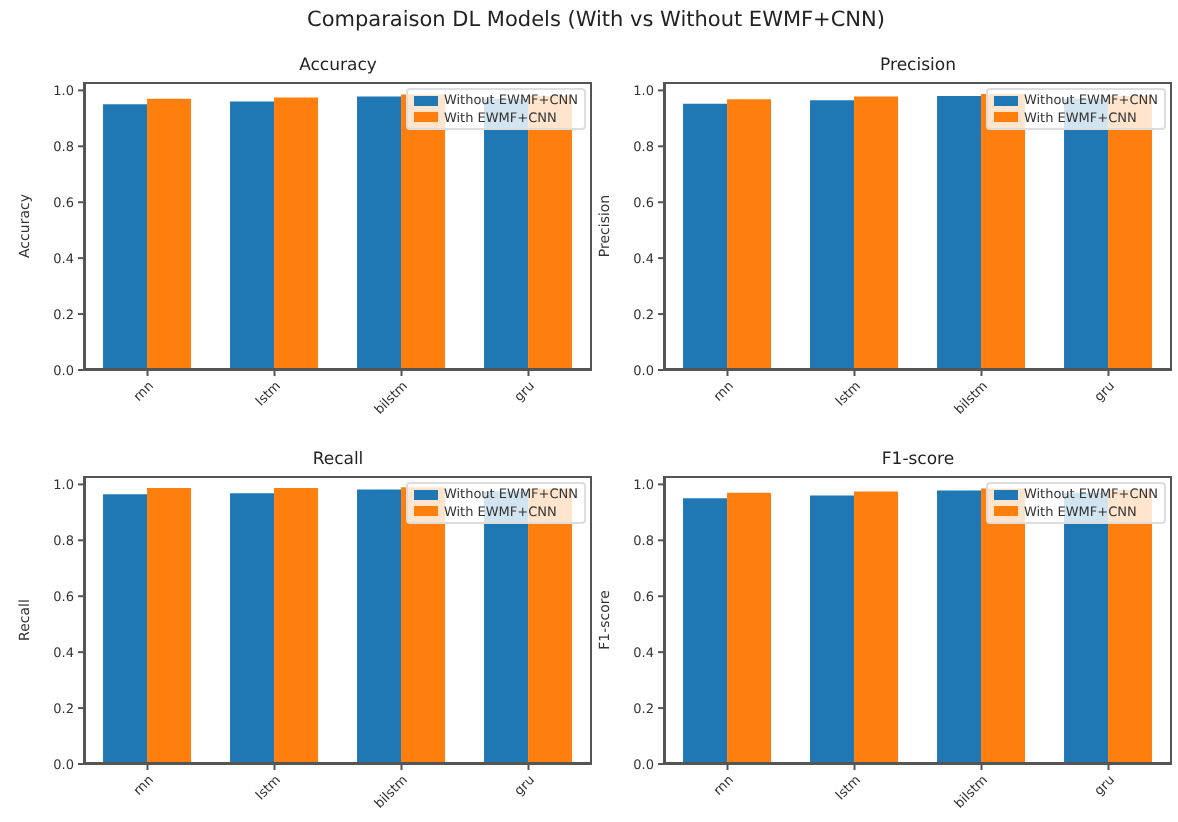 The width and height of the screenshot is (1178, 822). I want to click on text: Comparaison DL Models (With vs Without EWMF+CNN), so click(596, 21).